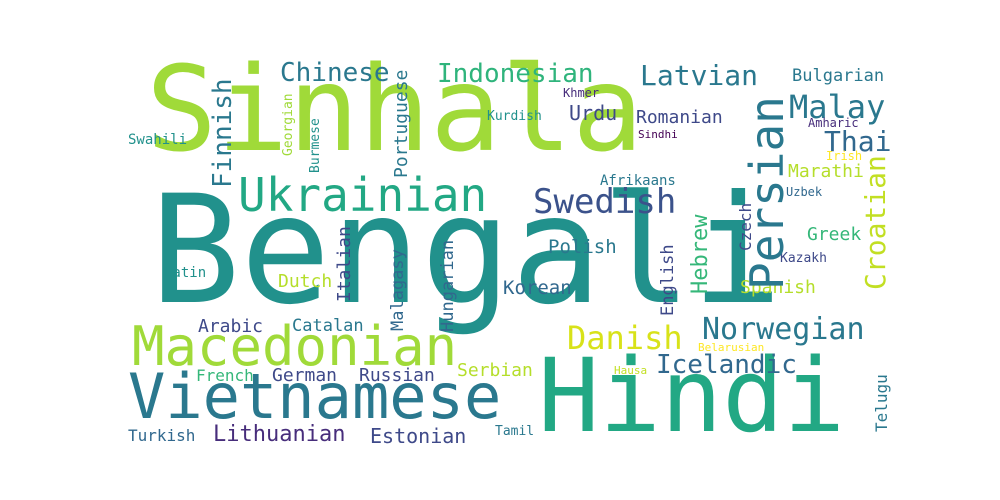  I want to click on word-hindi: Hindi, so click(692, 396).